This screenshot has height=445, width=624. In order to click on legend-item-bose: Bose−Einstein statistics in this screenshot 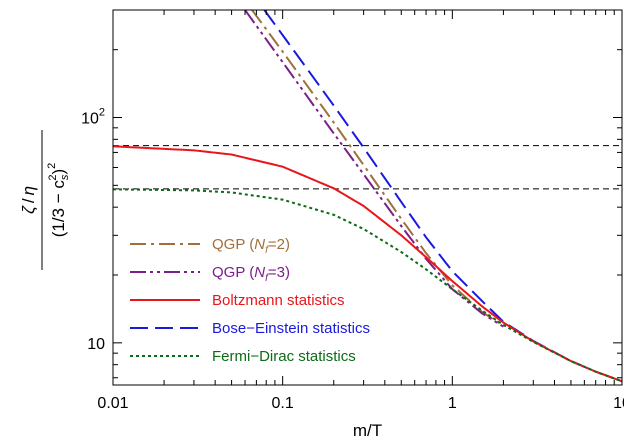, I will do `click(250, 328)`.